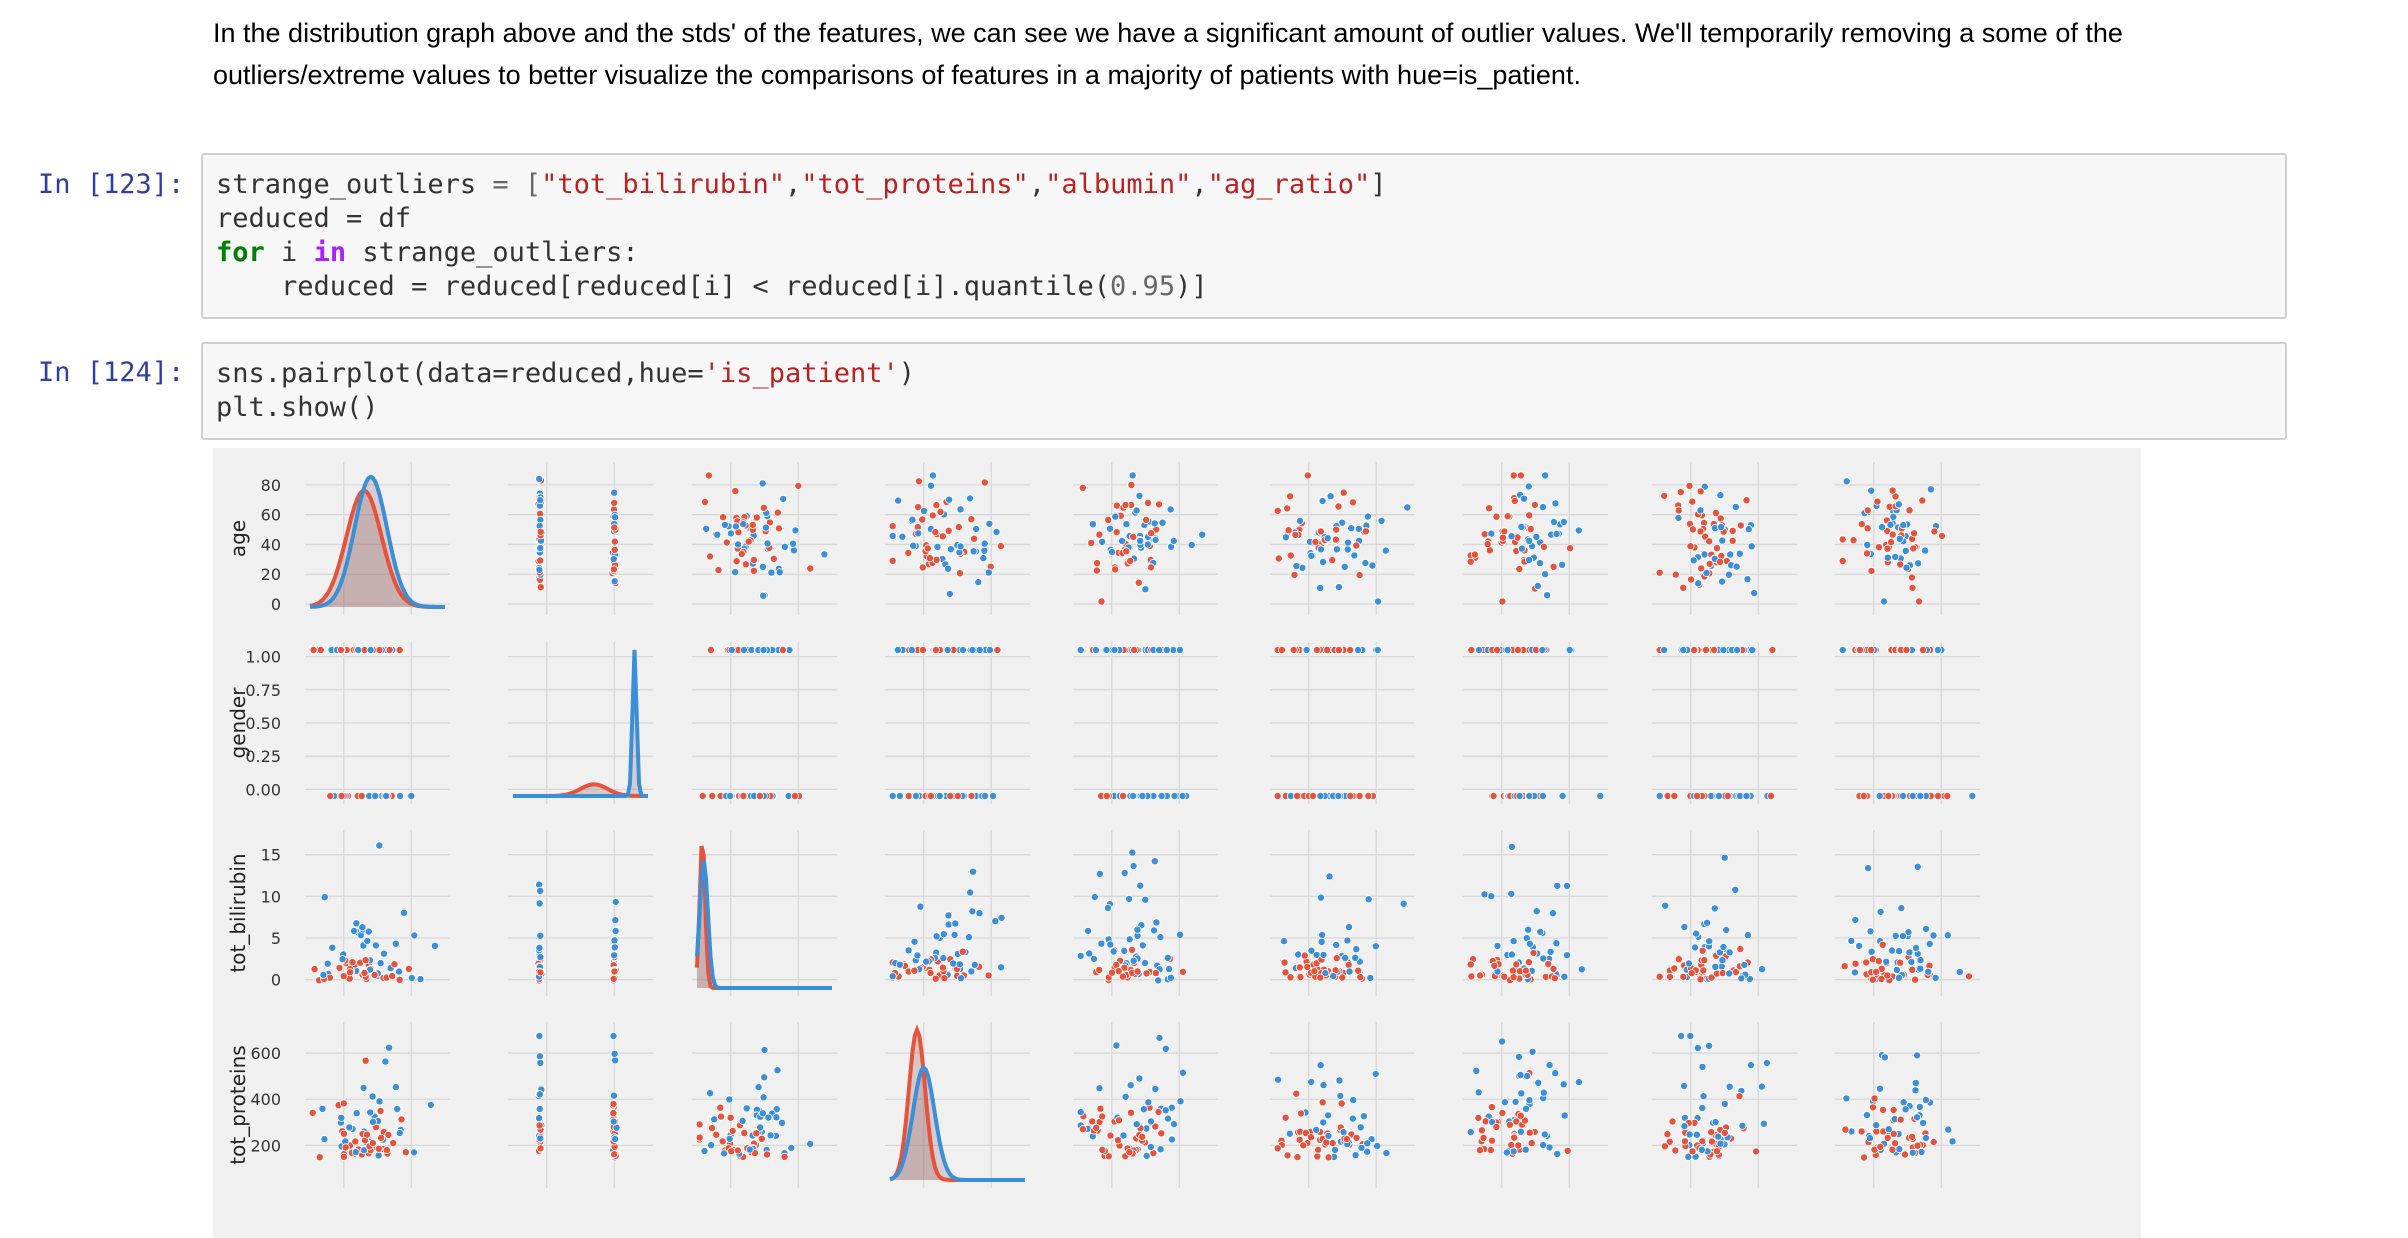 The image size is (2408, 1238). Describe the element at coordinates (314, 218) in the screenshot. I see `code-line-2: reduced = df` at that location.